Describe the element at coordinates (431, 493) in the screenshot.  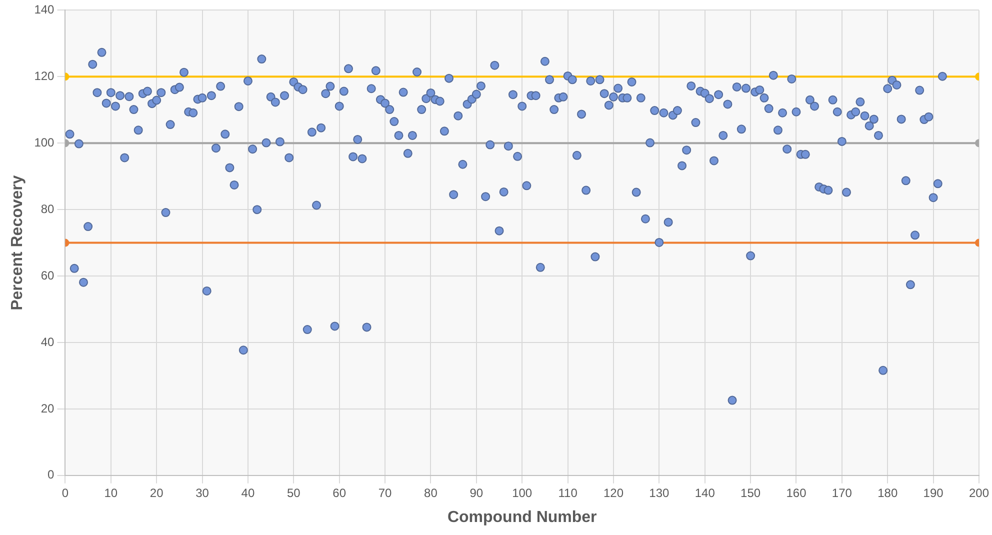
I see `x-tick-label: 80` at that location.